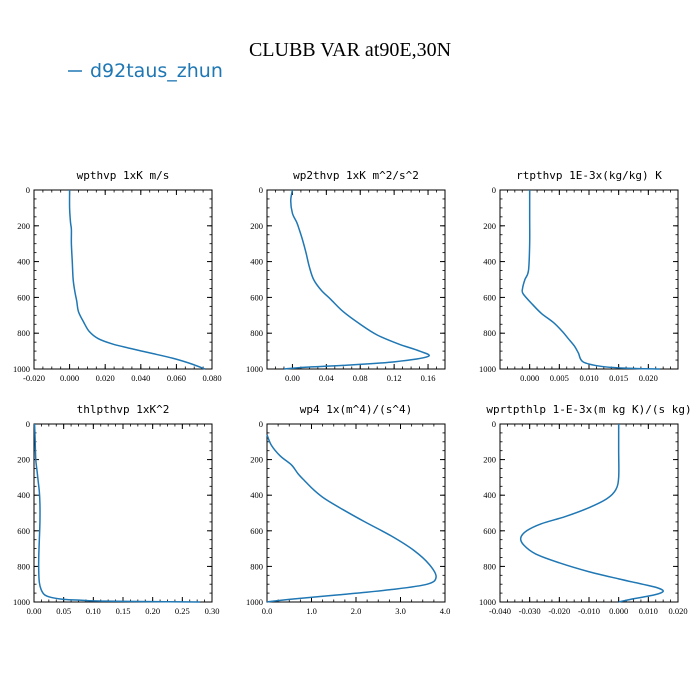  I want to click on x-tick-label: 4.0, so click(445, 611).